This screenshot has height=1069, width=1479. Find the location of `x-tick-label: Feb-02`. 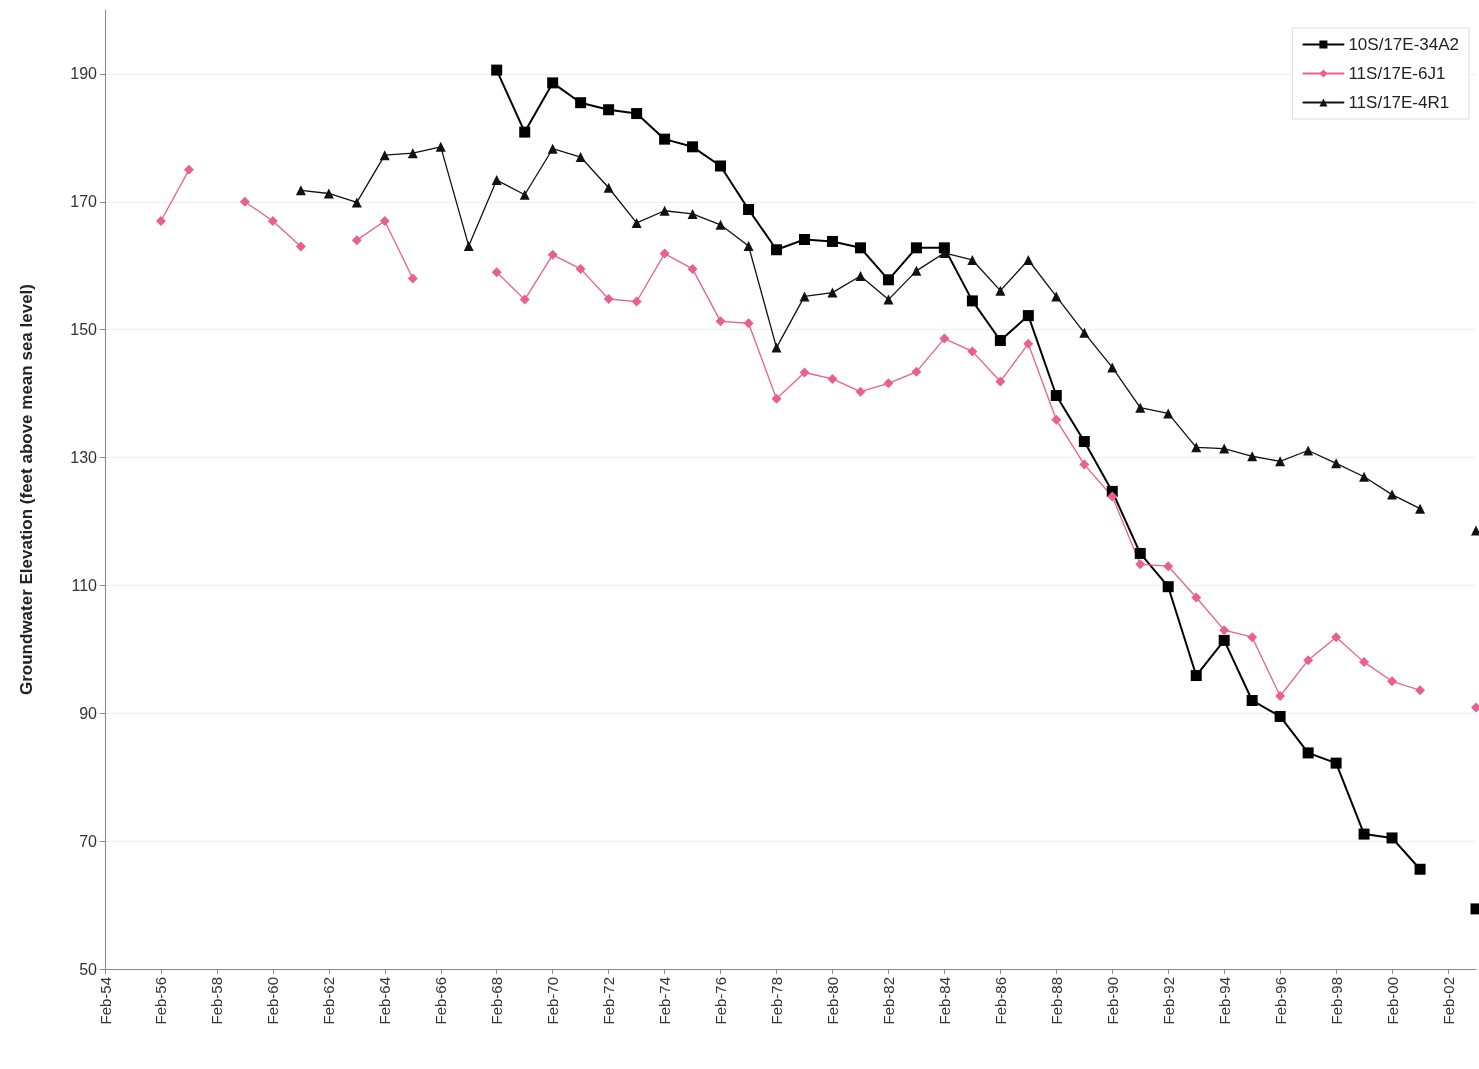

x-tick-label: Feb-02 is located at coordinates (1448, 1001).